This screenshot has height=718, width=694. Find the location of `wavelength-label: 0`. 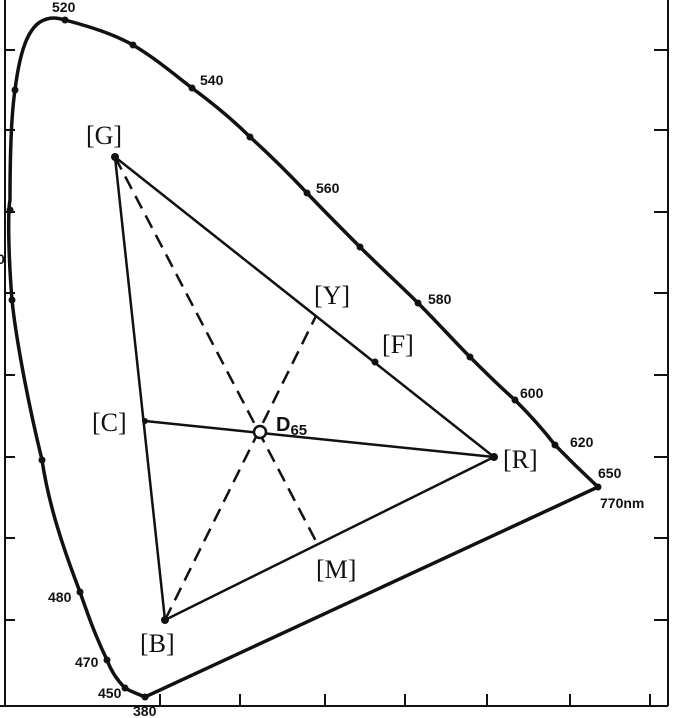

wavelength-label: 0 is located at coordinates (2, 259).